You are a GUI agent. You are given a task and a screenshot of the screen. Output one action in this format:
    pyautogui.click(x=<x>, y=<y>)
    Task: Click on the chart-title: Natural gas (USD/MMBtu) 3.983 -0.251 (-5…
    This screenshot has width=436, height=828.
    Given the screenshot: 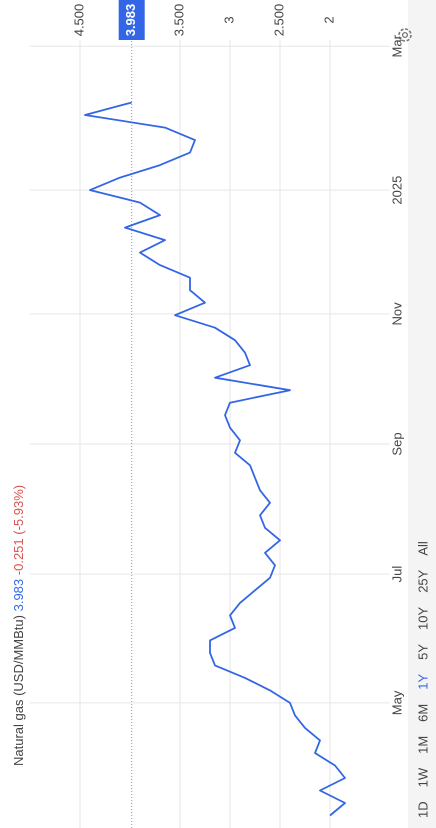 What is the action you would take?
    pyautogui.click(x=18, y=625)
    